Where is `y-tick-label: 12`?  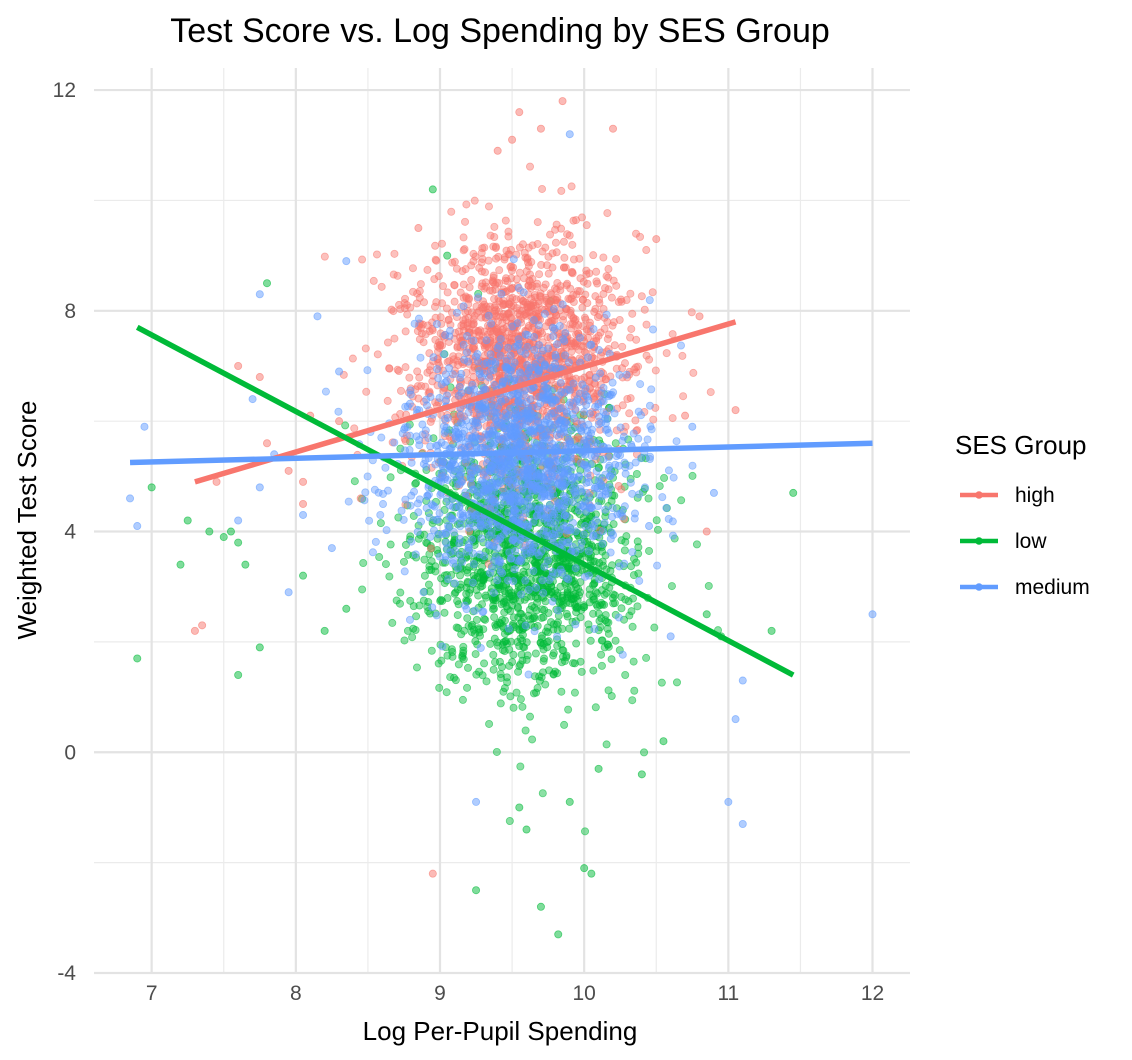
y-tick-label: 12 is located at coordinates (64, 90).